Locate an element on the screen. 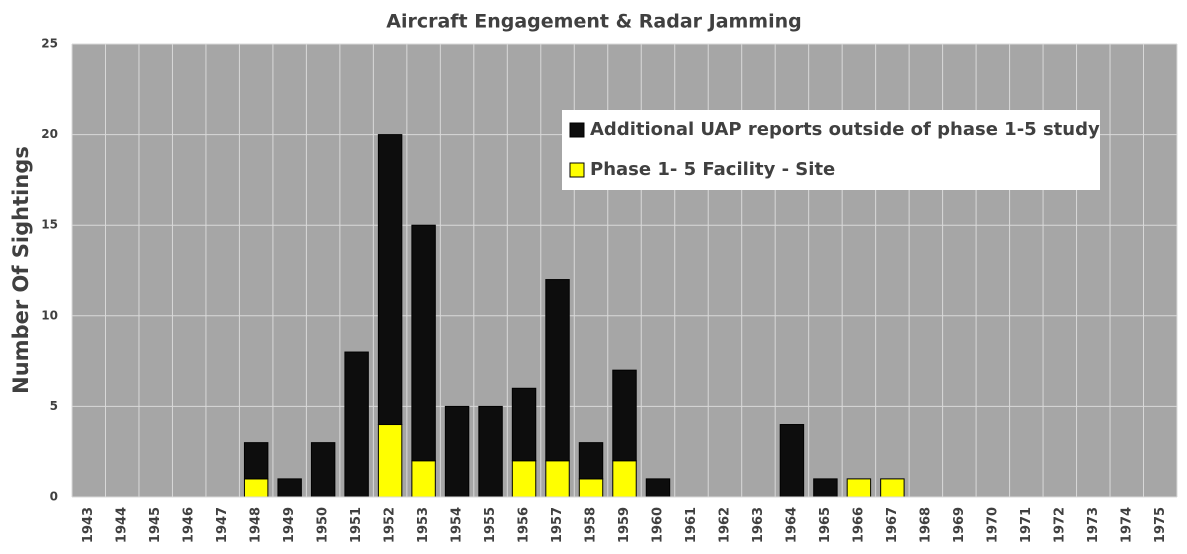 This screenshot has width=1187, height=554. y-tick-label: 20 is located at coordinates (49, 134).